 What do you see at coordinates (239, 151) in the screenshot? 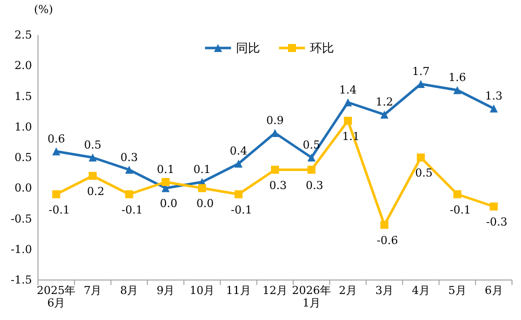
I see `data-label: 0.4` at bounding box center [239, 151].